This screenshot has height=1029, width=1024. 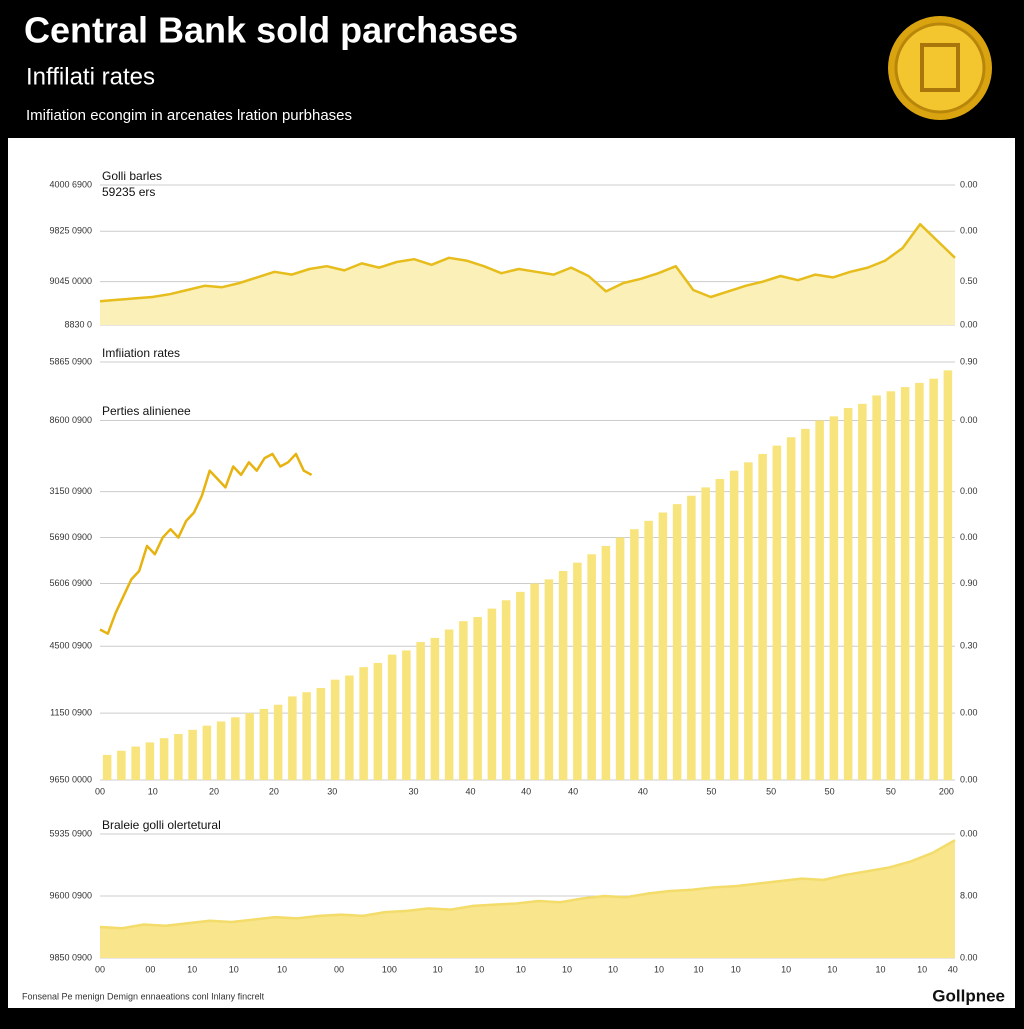 What do you see at coordinates (132, 176) in the screenshot?
I see `chart-title: Golli barles` at bounding box center [132, 176].